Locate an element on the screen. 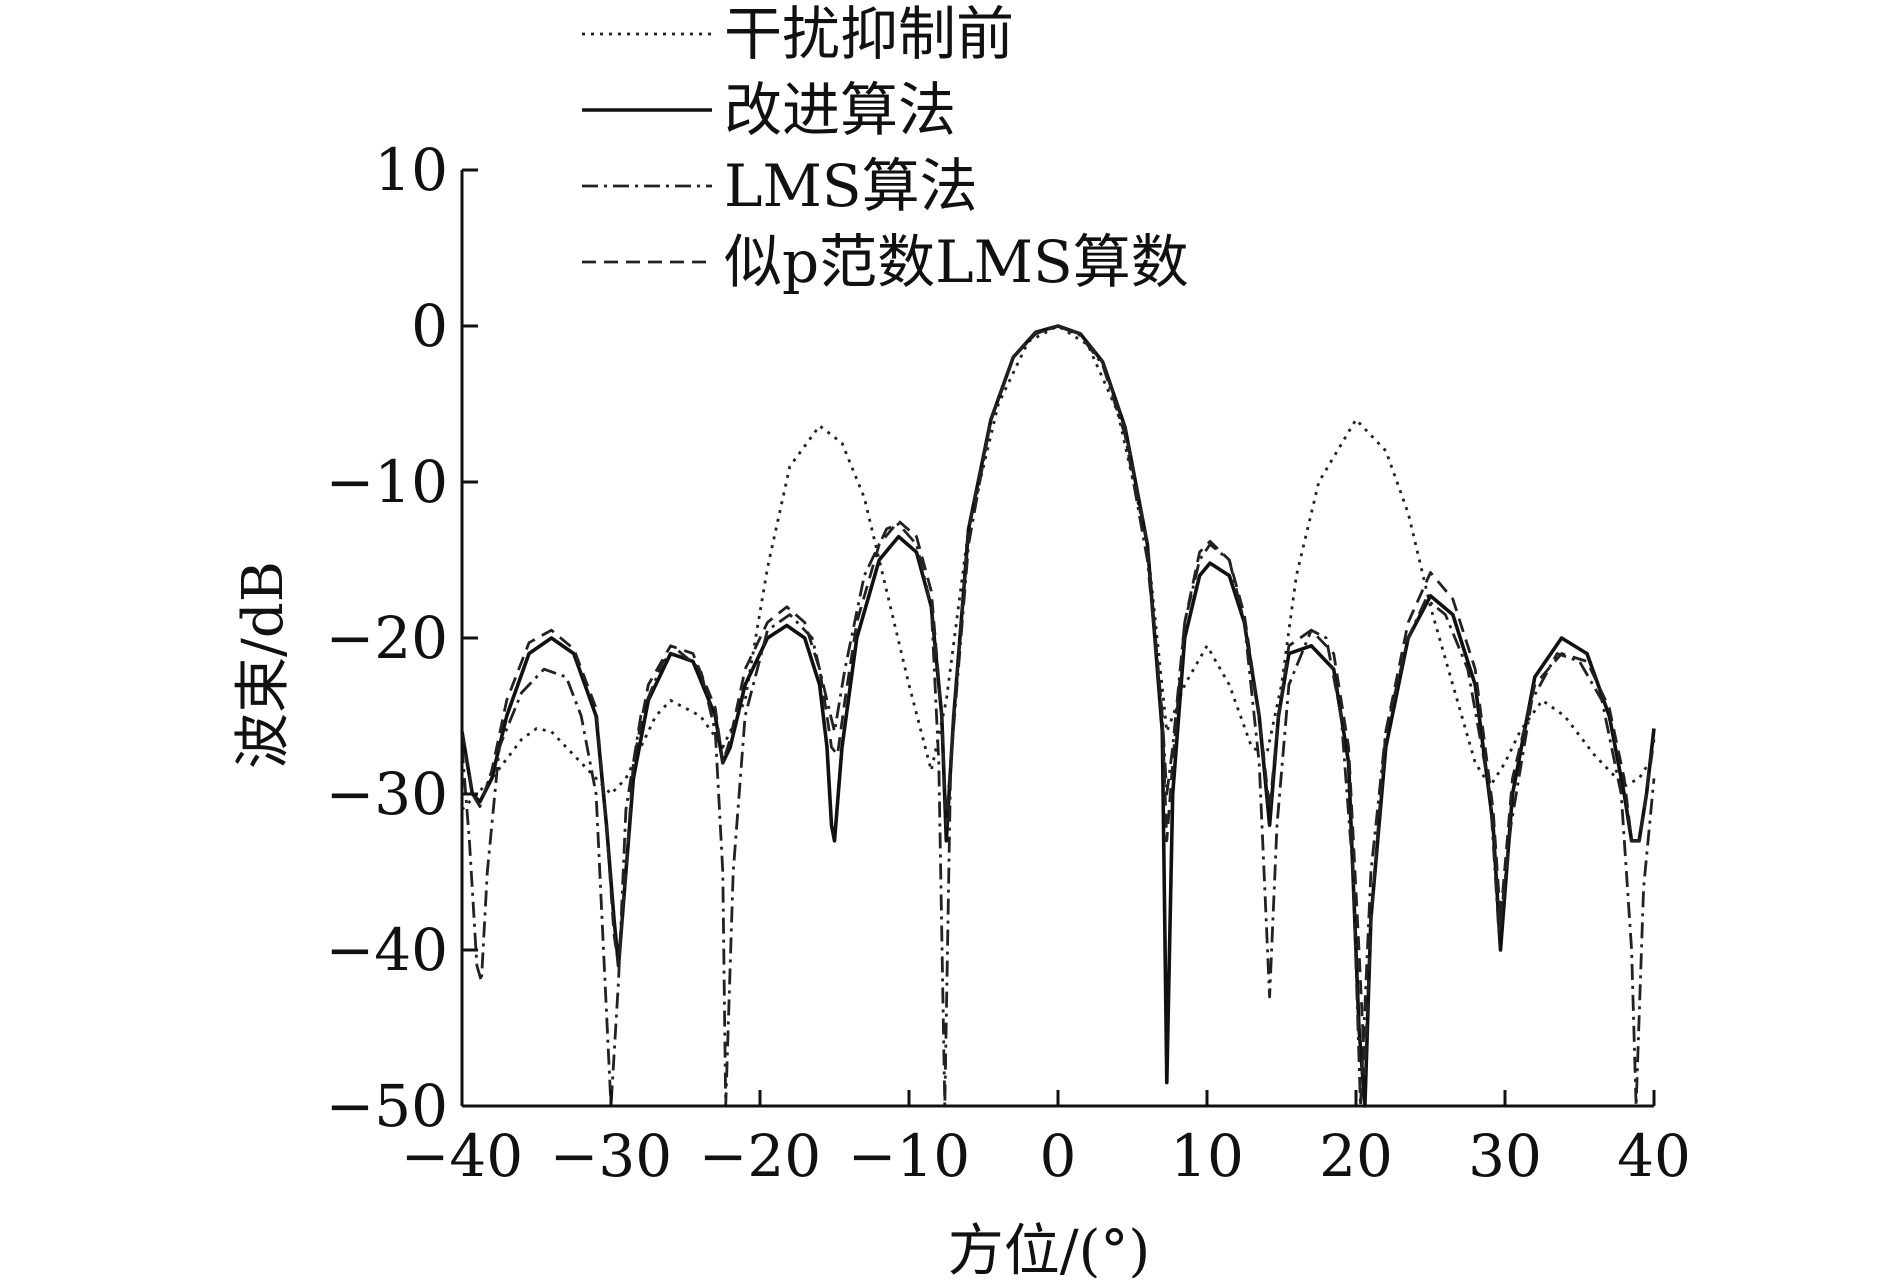 The height and width of the screenshot is (1283, 1889). x-tick-label: −30 is located at coordinates (611, 1156).